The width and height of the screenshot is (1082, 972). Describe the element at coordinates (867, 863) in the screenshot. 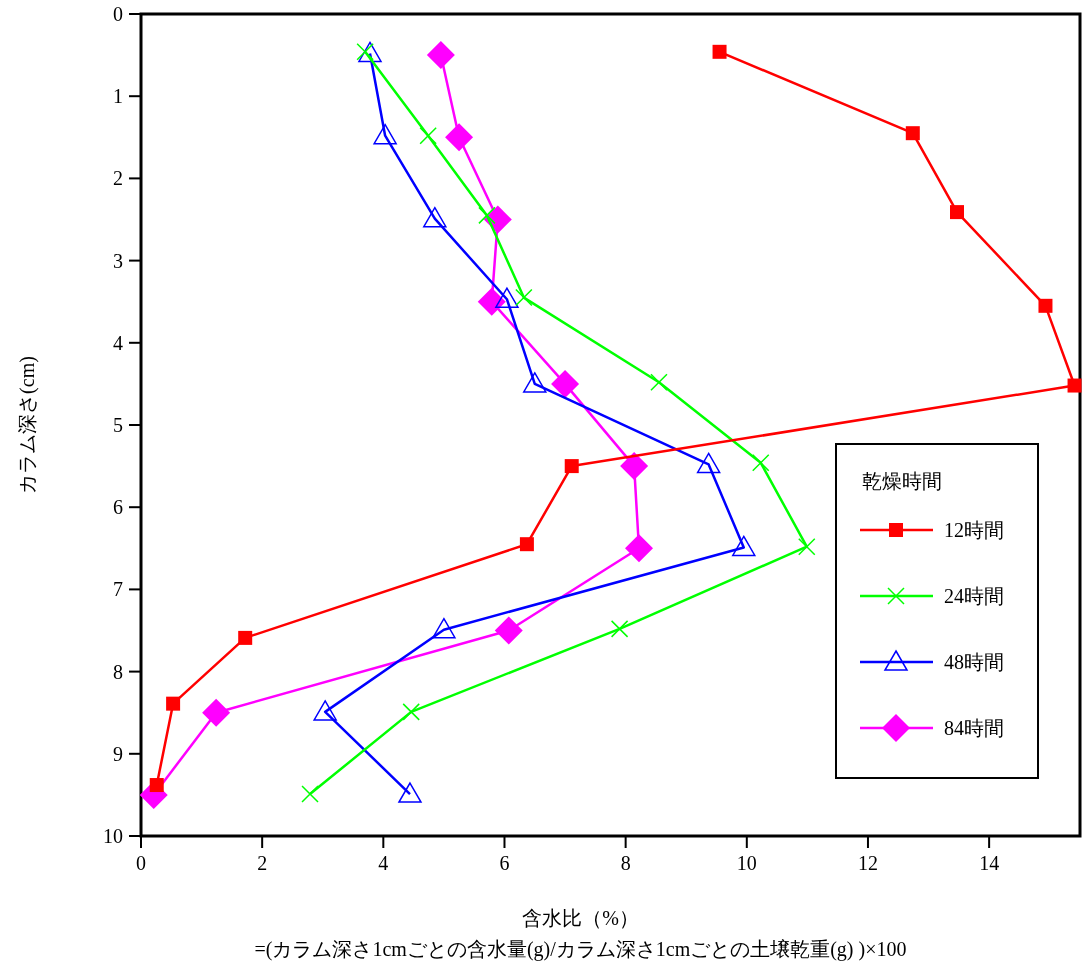

I see `x-tick-label: 12` at that location.